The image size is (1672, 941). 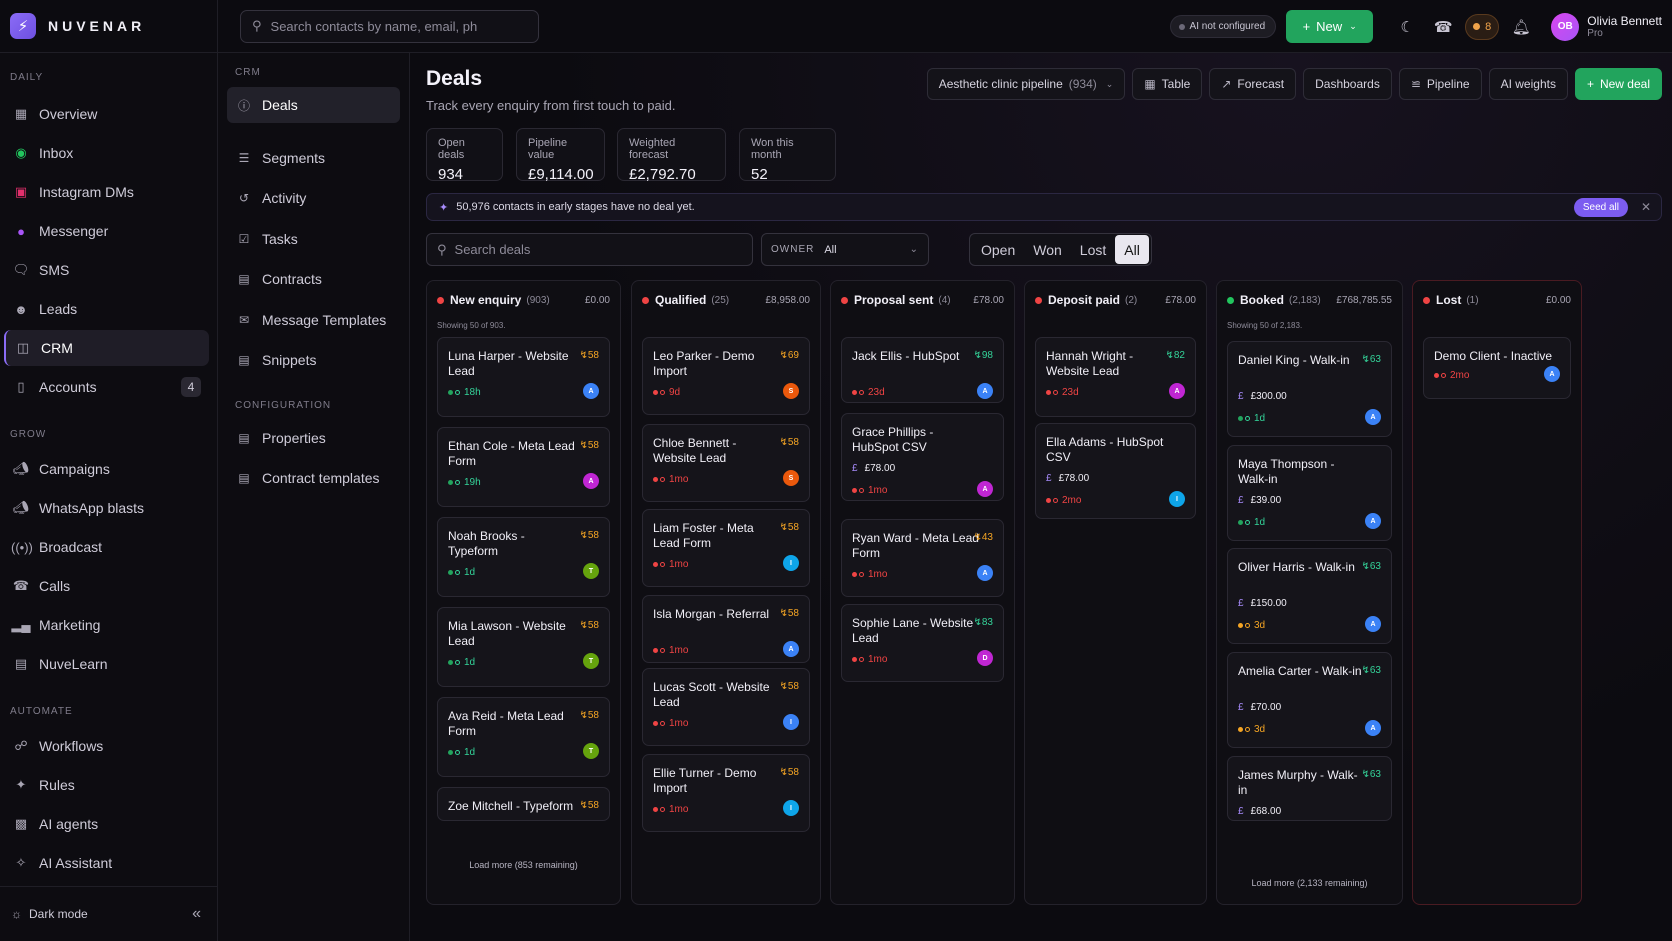 I want to click on deal-card: Liam Foster - Meta Lead Form ↯58 1mo I, so click(x=726, y=548).